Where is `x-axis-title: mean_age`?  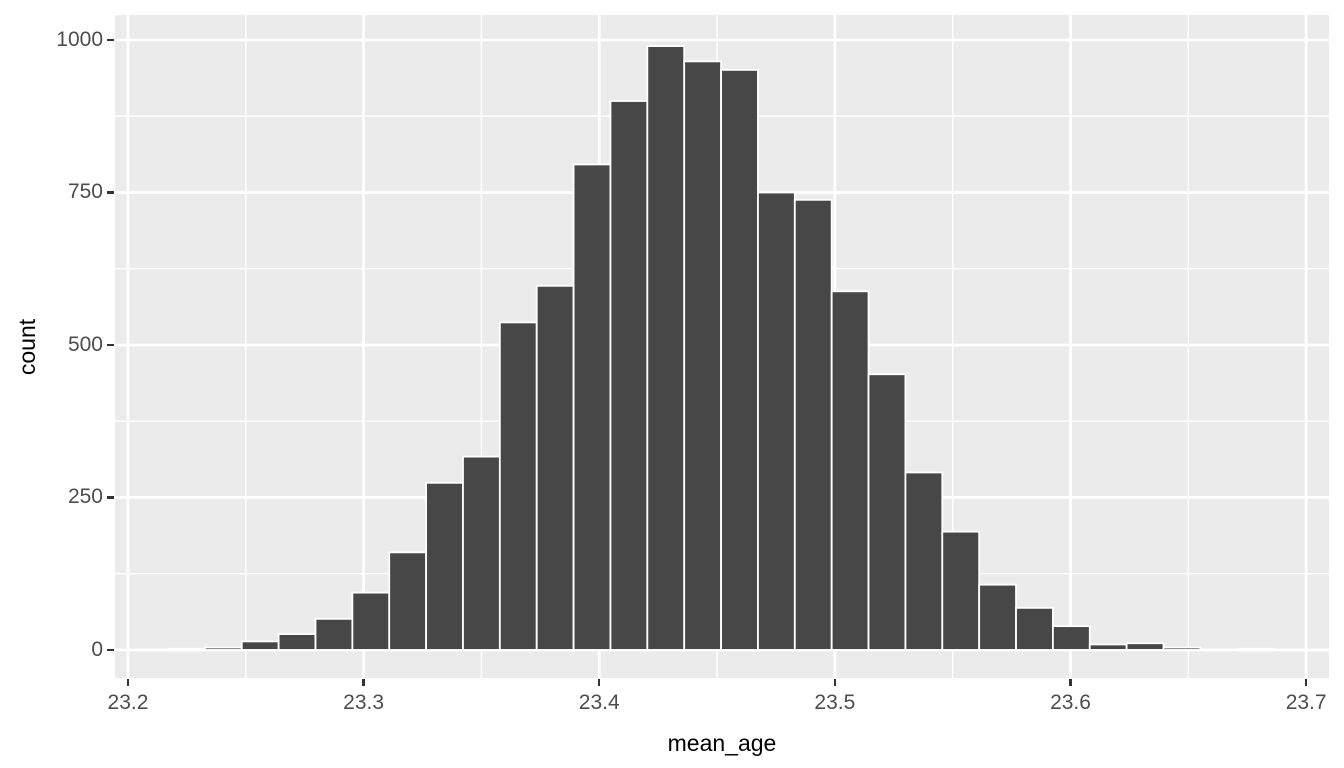
x-axis-title: mean_age is located at coordinates (722, 743).